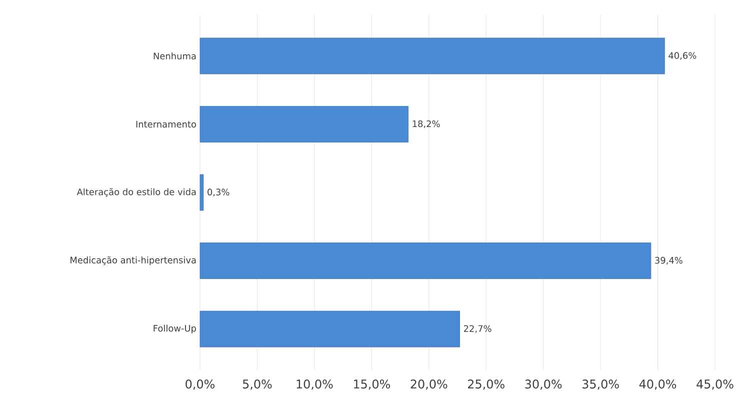 The image size is (740, 418). Describe the element at coordinates (478, 329) in the screenshot. I see `data-label: 22,7%` at that location.